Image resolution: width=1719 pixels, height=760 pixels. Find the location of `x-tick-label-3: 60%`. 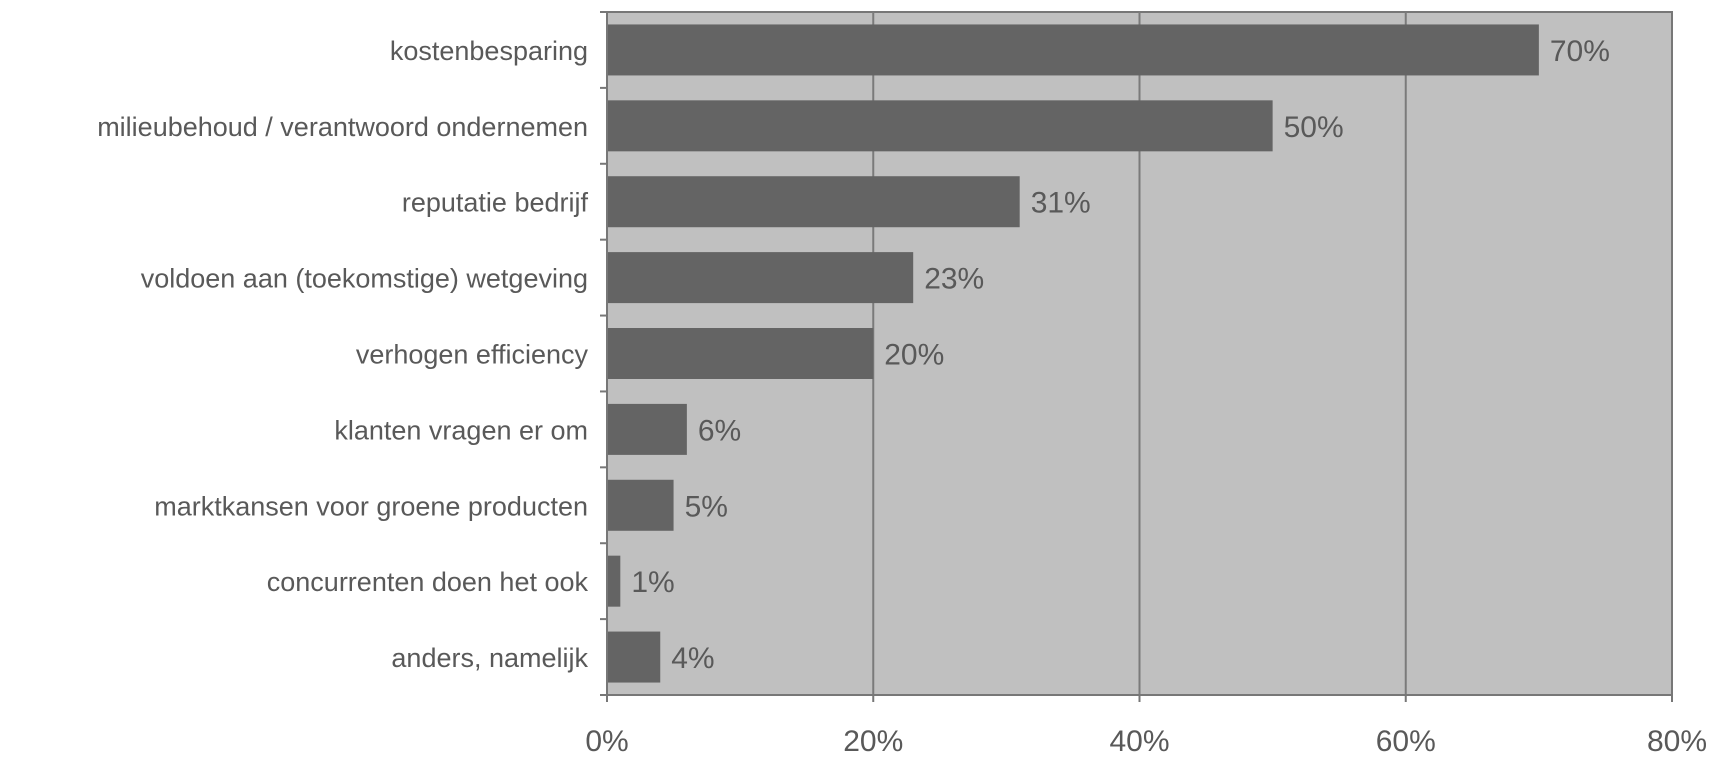

x-tick-label-3: 60% is located at coordinates (1406, 741).